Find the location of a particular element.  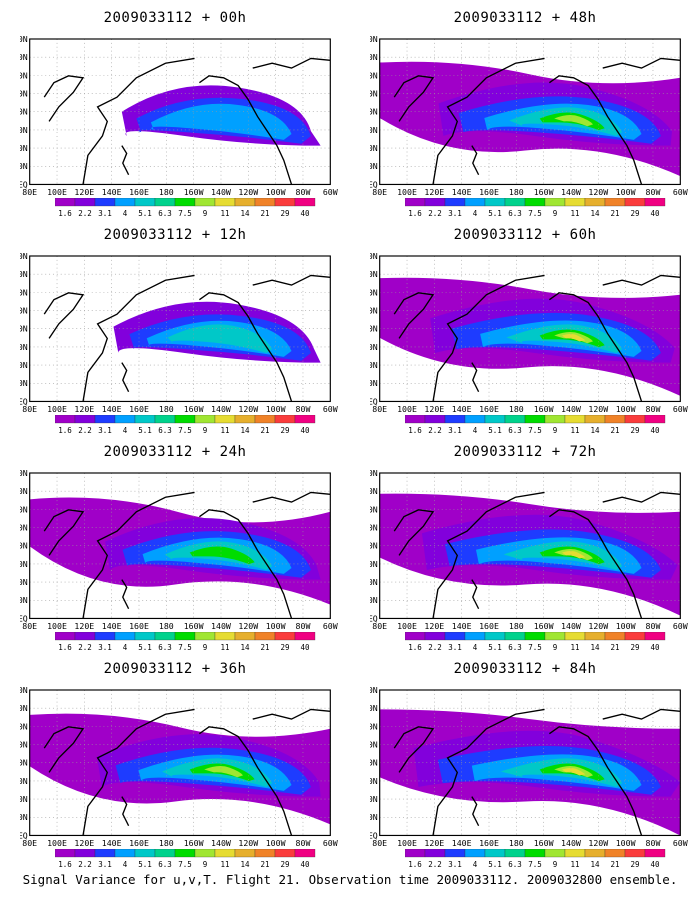

panel-title: 2009033112 + 24h is located at coordinates (175, 452).